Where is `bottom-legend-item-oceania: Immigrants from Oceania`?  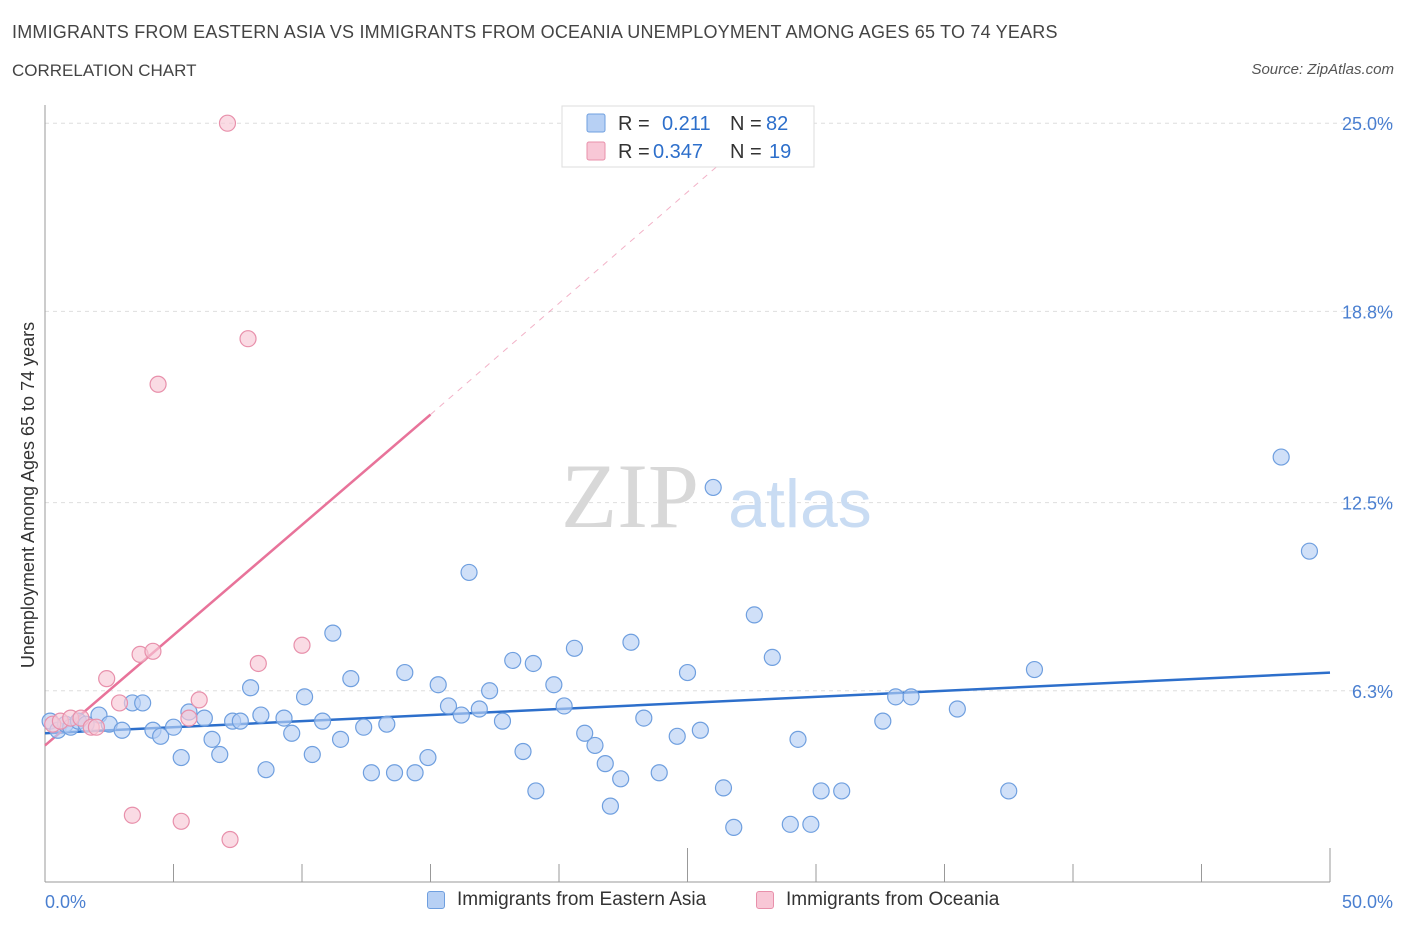
bottom-legend-item-oceania: Immigrants from Oceania is located at coordinates (877, 900).